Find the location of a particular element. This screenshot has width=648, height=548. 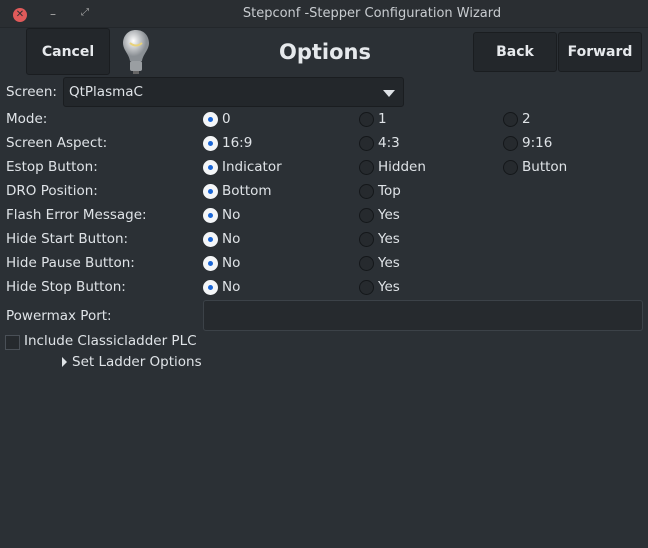

radio-label: Hidden is located at coordinates (402, 167).